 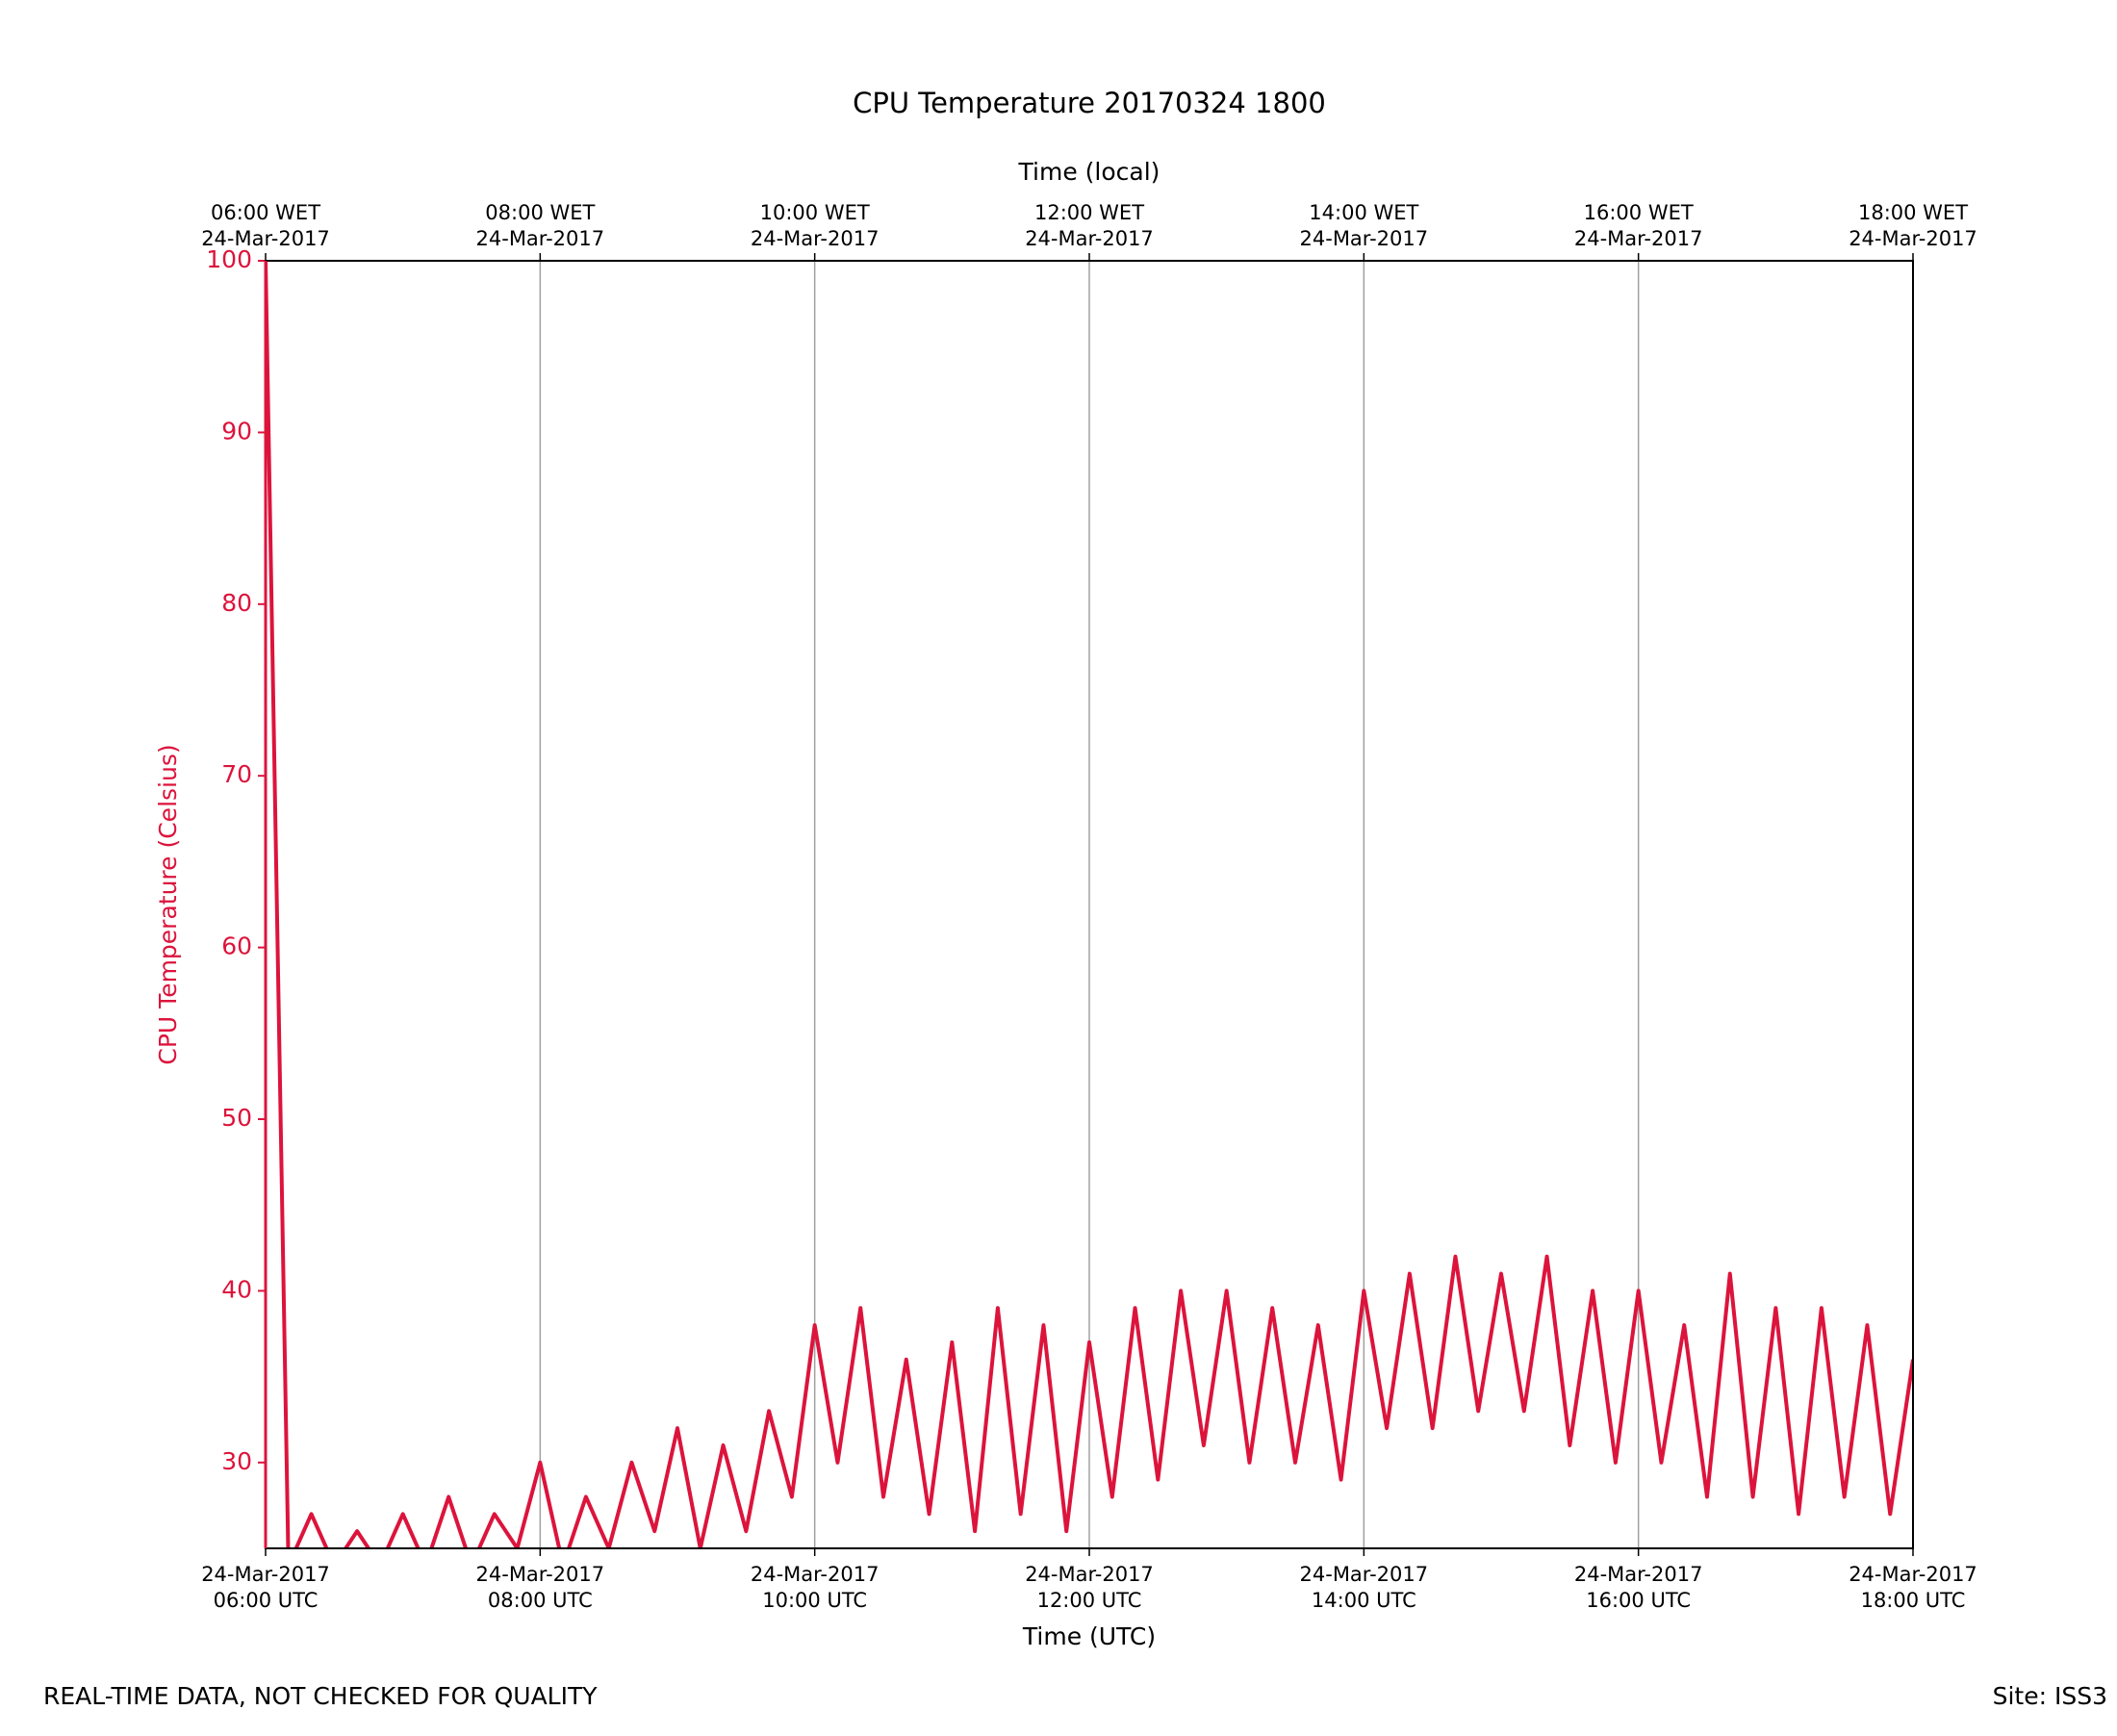 What do you see at coordinates (236, 1461) in the screenshot?
I see `y-tick-label: 30` at bounding box center [236, 1461].